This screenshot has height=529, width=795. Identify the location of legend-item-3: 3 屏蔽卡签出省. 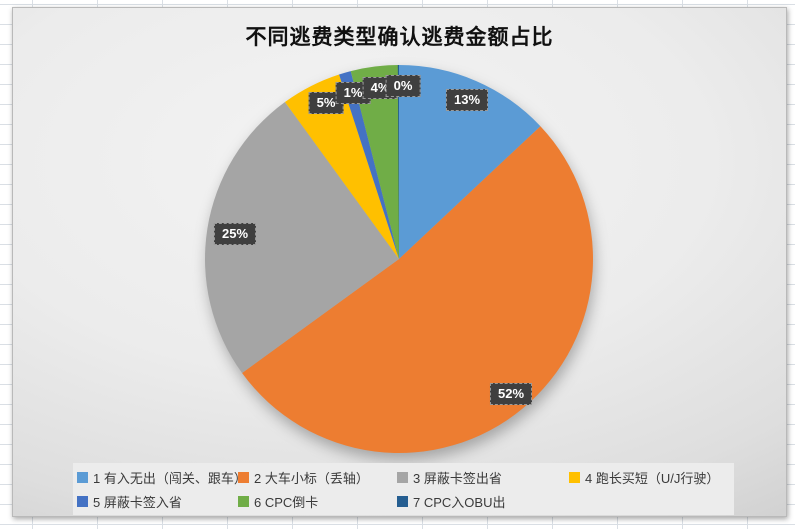
(449, 477).